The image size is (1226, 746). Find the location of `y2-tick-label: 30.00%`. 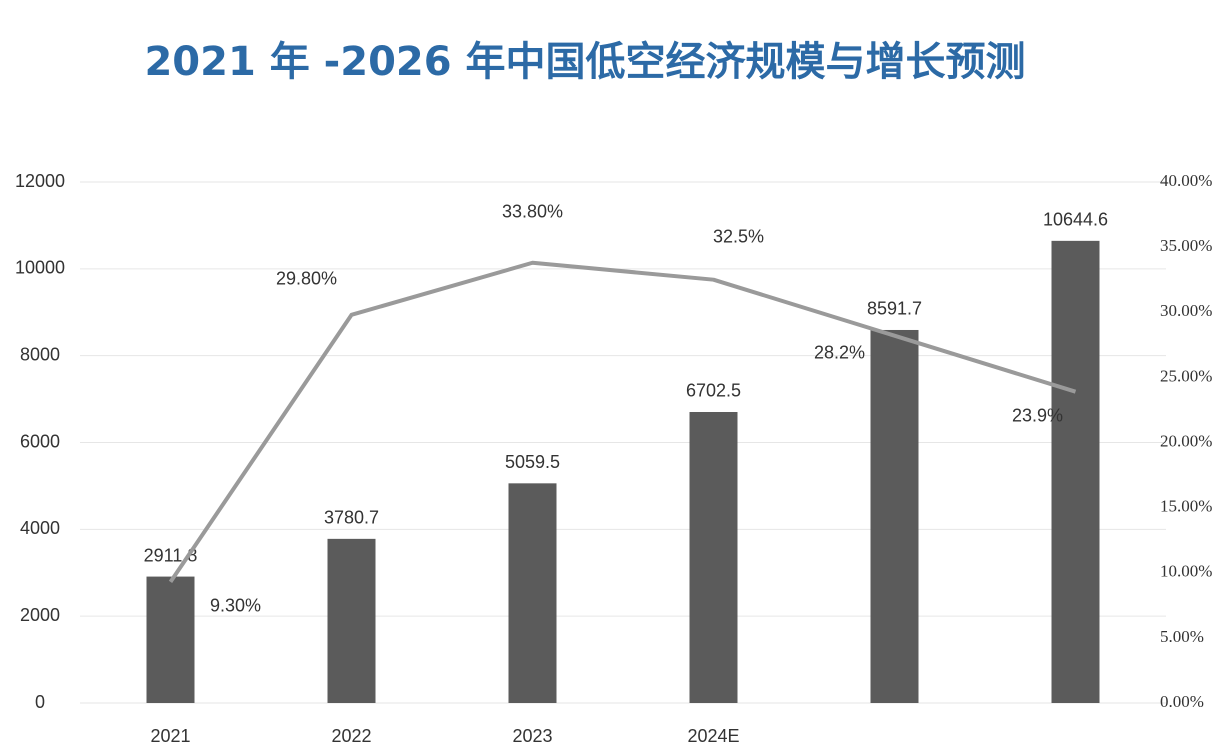

y2-tick-label: 30.00% is located at coordinates (1186, 310).